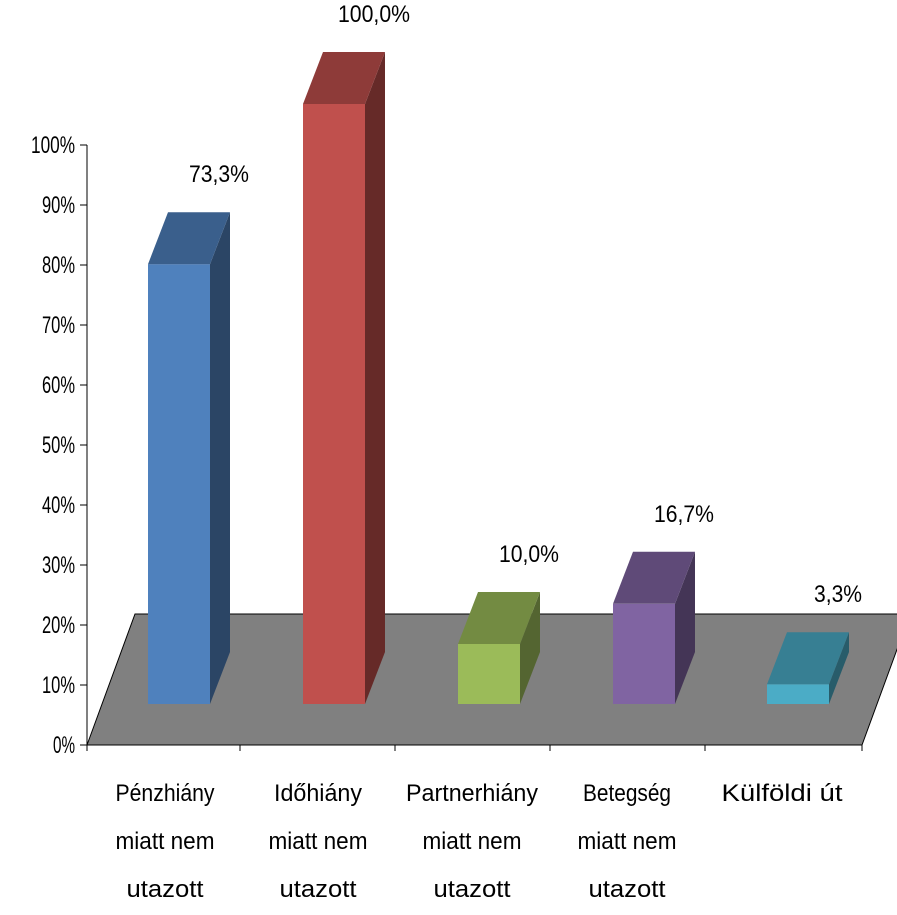 Image resolution: width=897 pixels, height=915 pixels. What do you see at coordinates (58, 685) in the screenshot?
I see `y-tick-label: 10%` at bounding box center [58, 685].